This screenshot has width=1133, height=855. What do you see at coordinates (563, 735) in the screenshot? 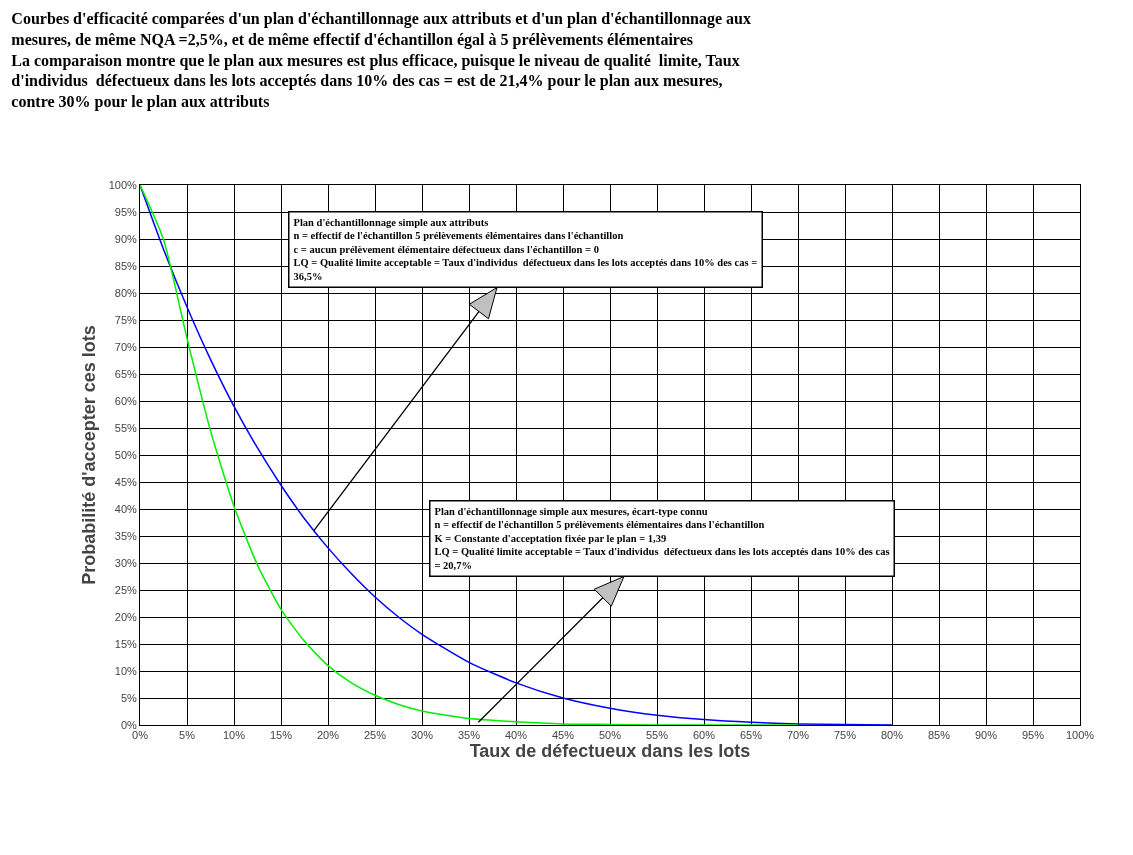
I see `x-tick-label: 45%` at bounding box center [563, 735].